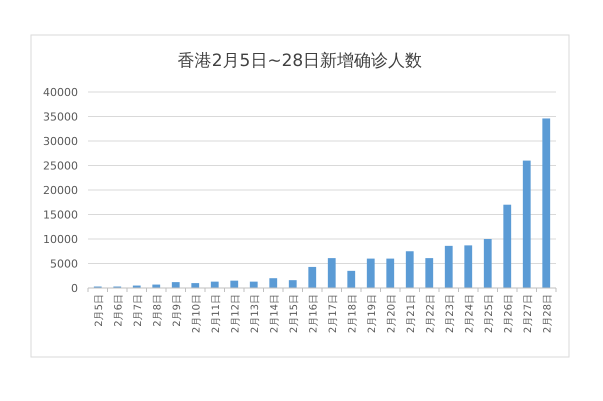  Describe the element at coordinates (196, 314) in the screenshot. I see `x-tick-label: 2月10日` at that location.